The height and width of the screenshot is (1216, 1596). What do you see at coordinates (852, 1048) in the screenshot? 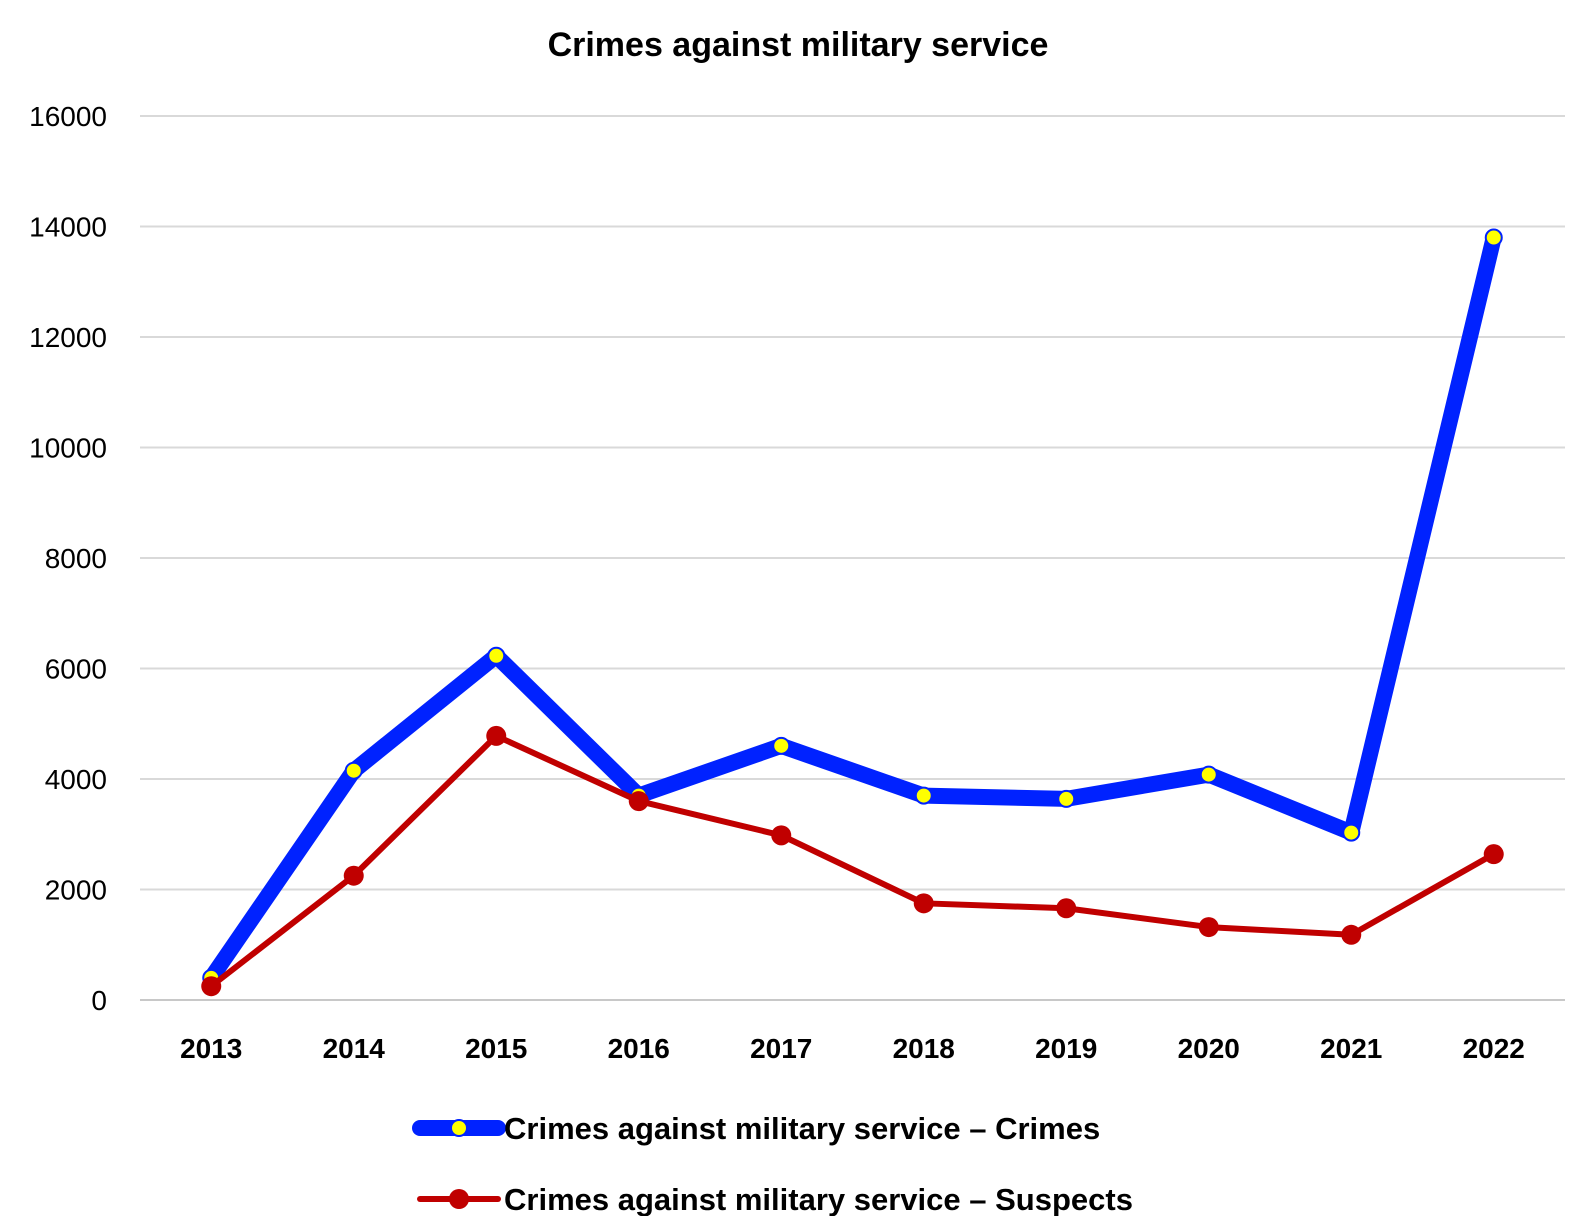
I see `x-axis-ticks: 2013 2014 2015 2016 2017 2018 2019 2020 2021 2022` at bounding box center [852, 1048].